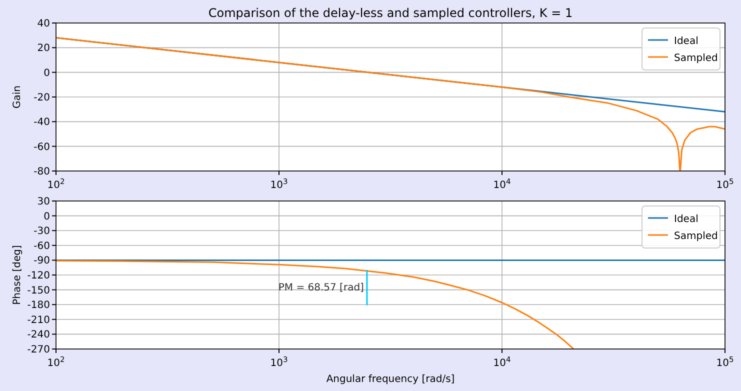 This screenshot has width=741, height=391. What do you see at coordinates (321, 288) in the screenshot?
I see `annotation: PM = 68.57 [rad]` at bounding box center [321, 288].